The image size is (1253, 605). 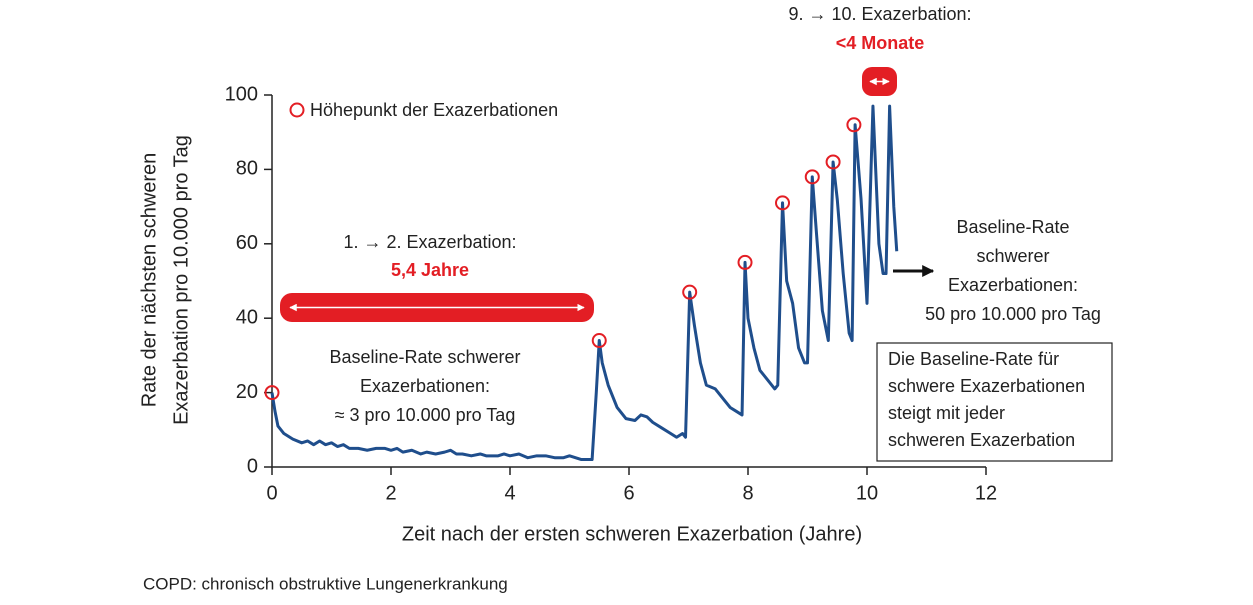 What do you see at coordinates (628, 493) in the screenshot?
I see `x-tick-label: 6` at bounding box center [628, 493].